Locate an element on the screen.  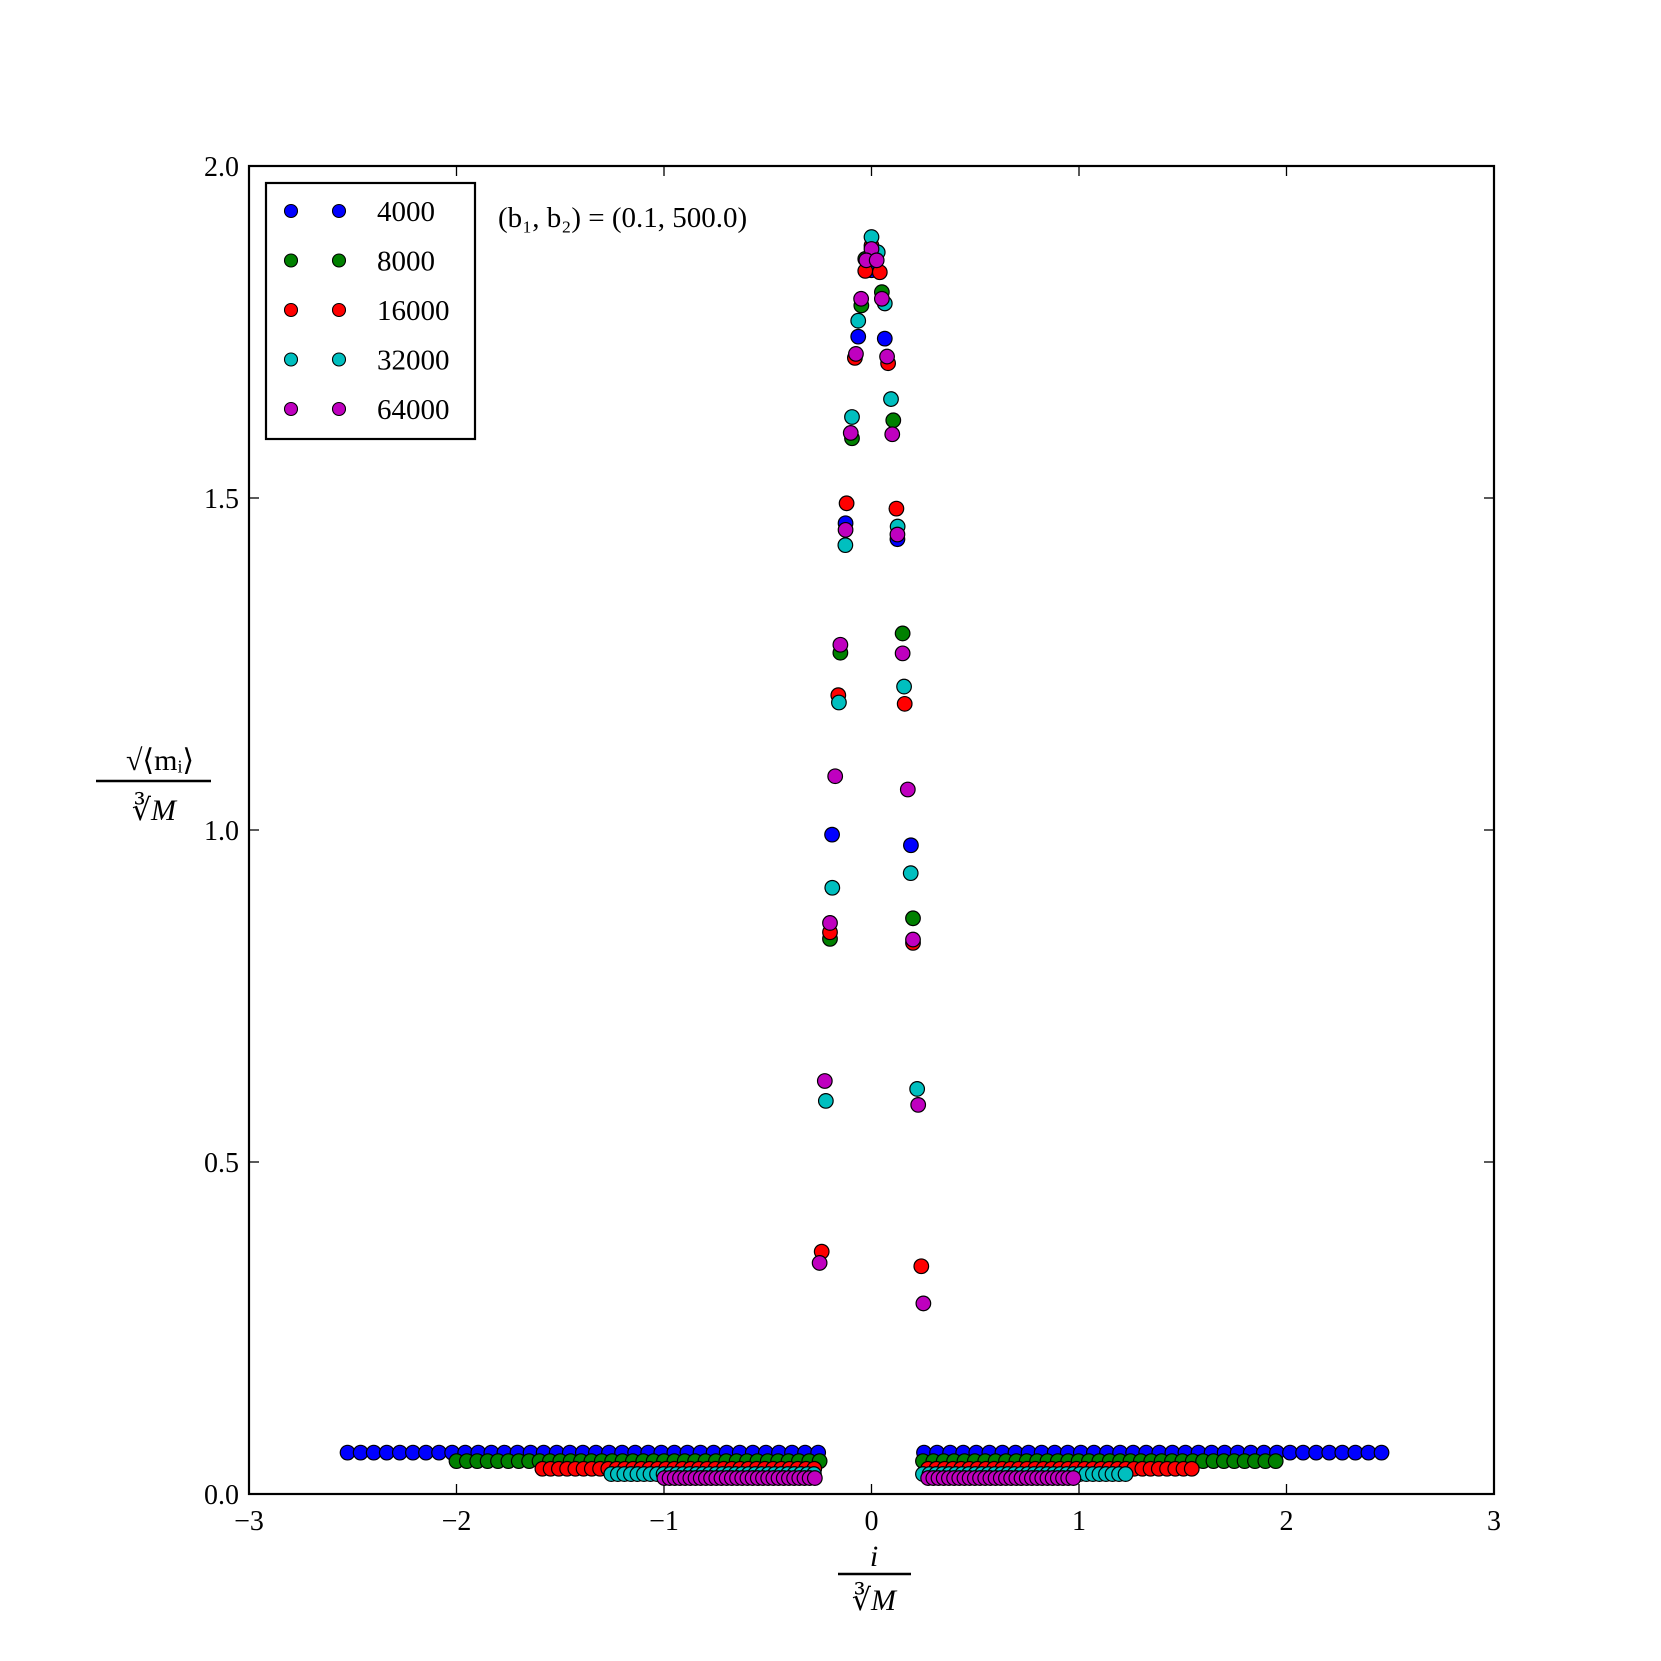
x-tick-label: 3 is located at coordinates (1494, 1521).